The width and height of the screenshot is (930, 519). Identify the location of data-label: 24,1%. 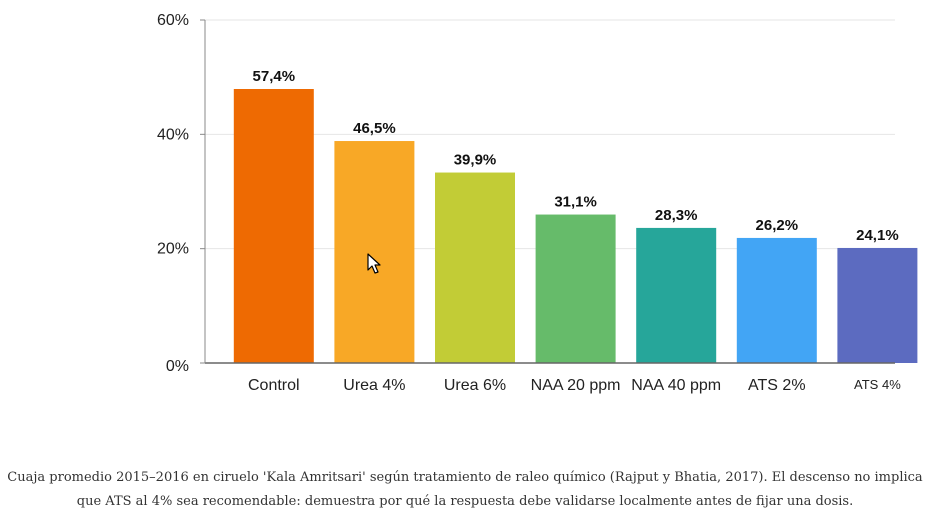
(877, 235).